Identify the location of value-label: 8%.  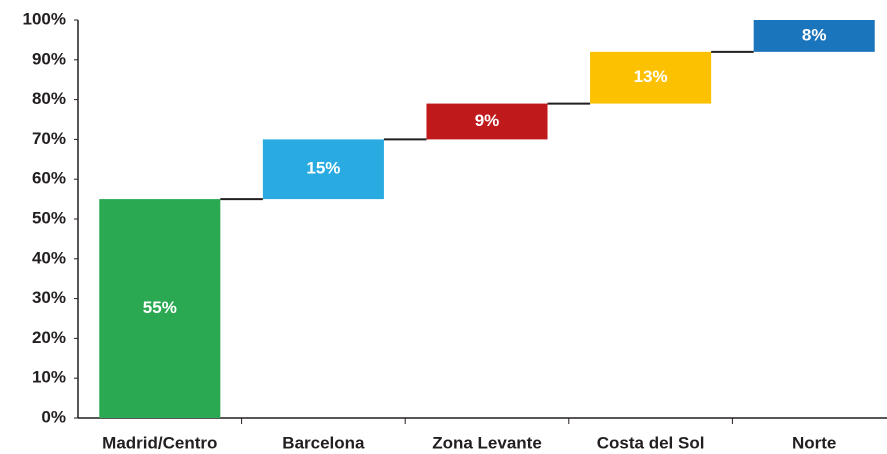
(814, 34).